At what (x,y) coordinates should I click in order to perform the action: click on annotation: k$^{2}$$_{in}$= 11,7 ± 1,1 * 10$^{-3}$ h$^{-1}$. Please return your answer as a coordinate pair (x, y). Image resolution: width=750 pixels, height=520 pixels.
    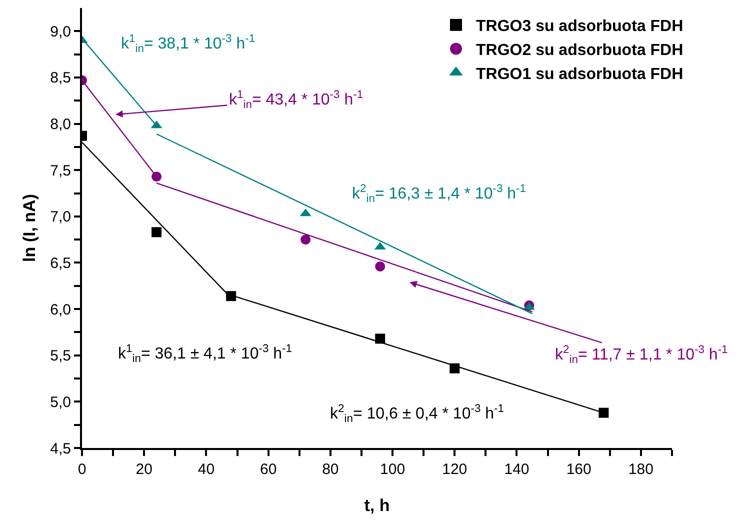
    Looking at the image, I should click on (641, 355).